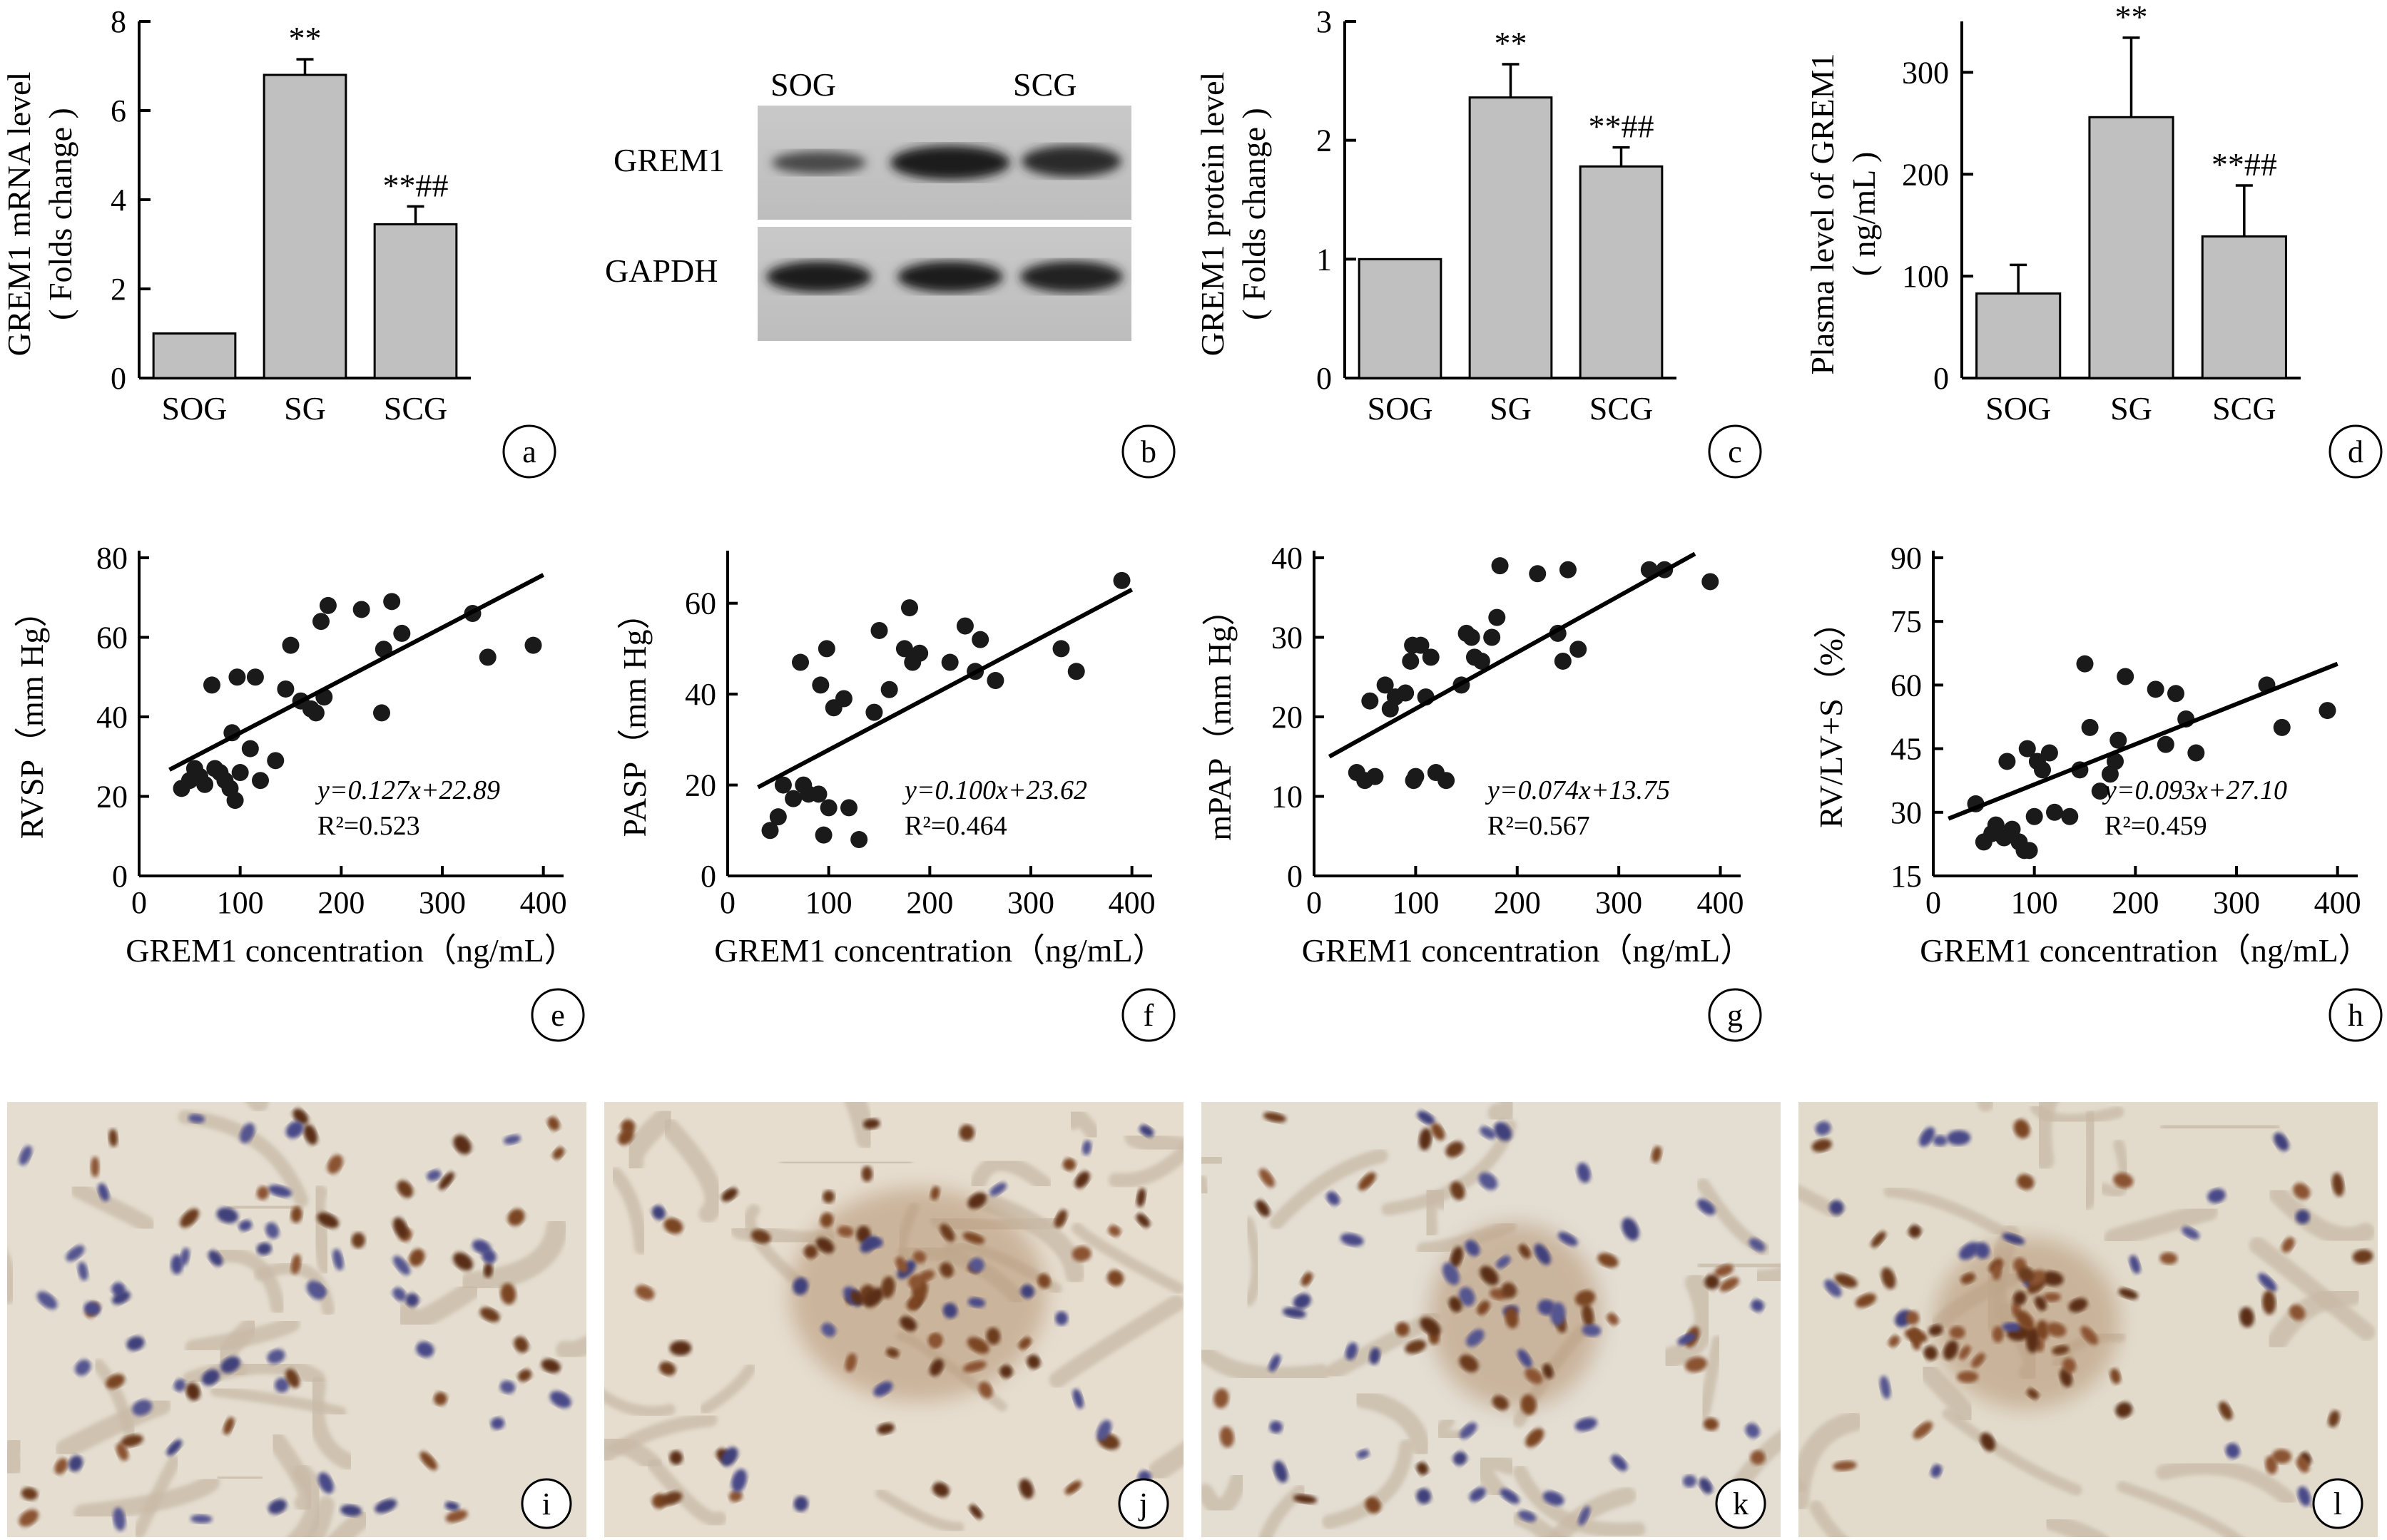  Describe the element at coordinates (1822, 214) in the screenshot. I see `y-axis-label: Plasma level of GREM1` at that location.